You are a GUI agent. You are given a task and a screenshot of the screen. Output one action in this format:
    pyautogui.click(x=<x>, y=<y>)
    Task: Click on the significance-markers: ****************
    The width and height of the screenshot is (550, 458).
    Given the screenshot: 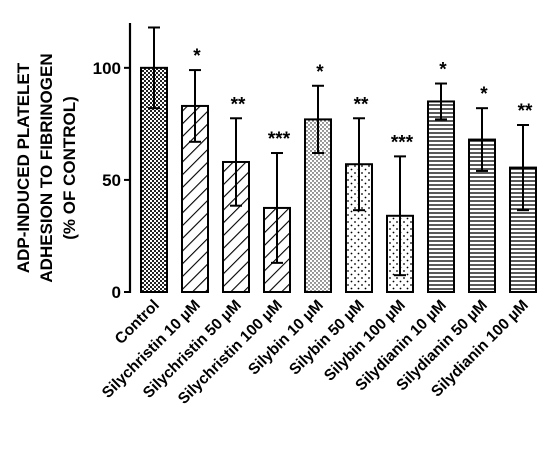 What is the action you would take?
    pyautogui.click(x=363, y=99)
    